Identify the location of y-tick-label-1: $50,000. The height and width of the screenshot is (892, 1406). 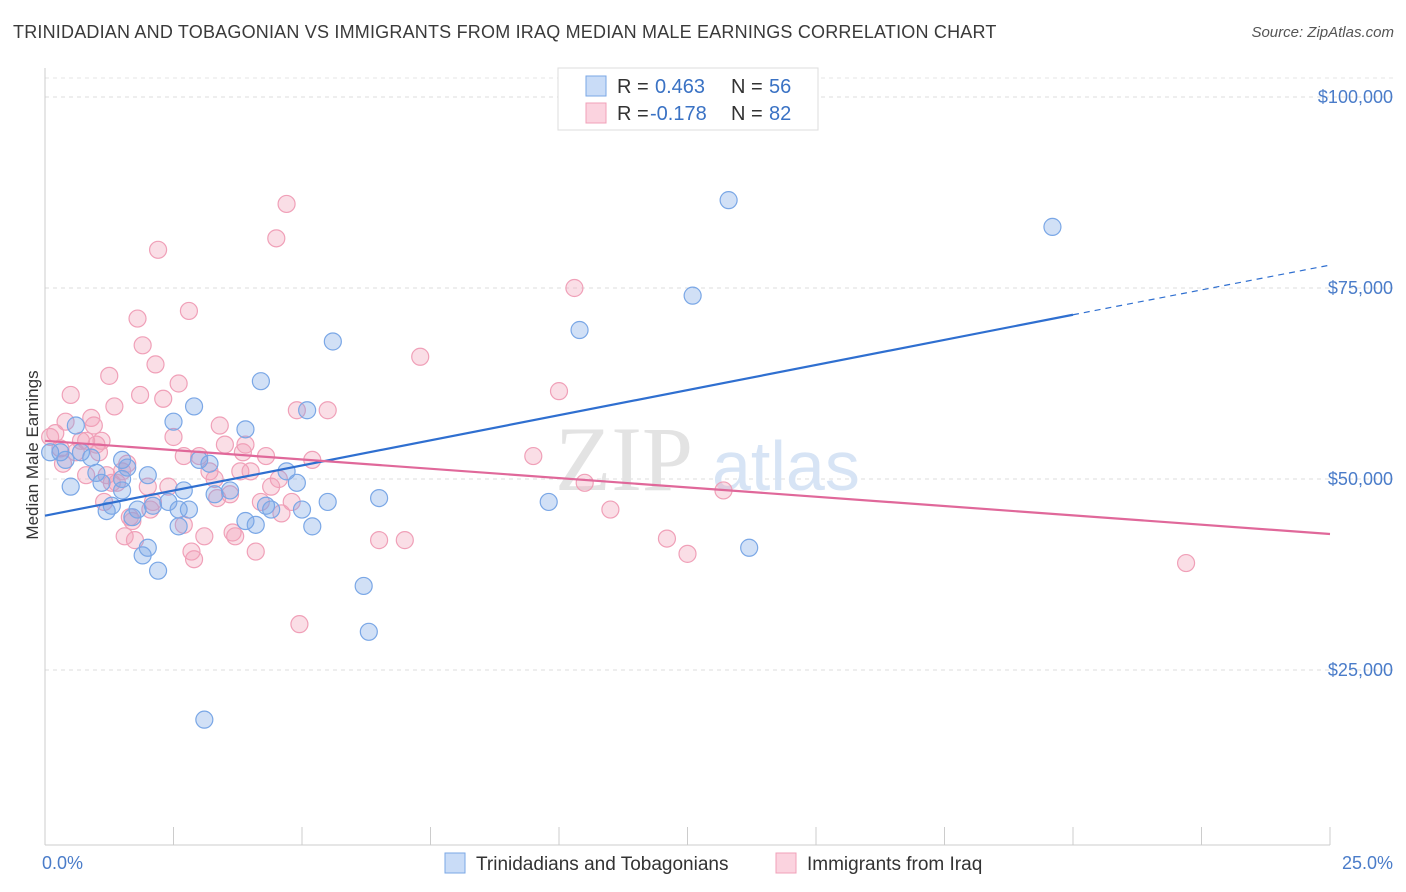
(1360, 479).